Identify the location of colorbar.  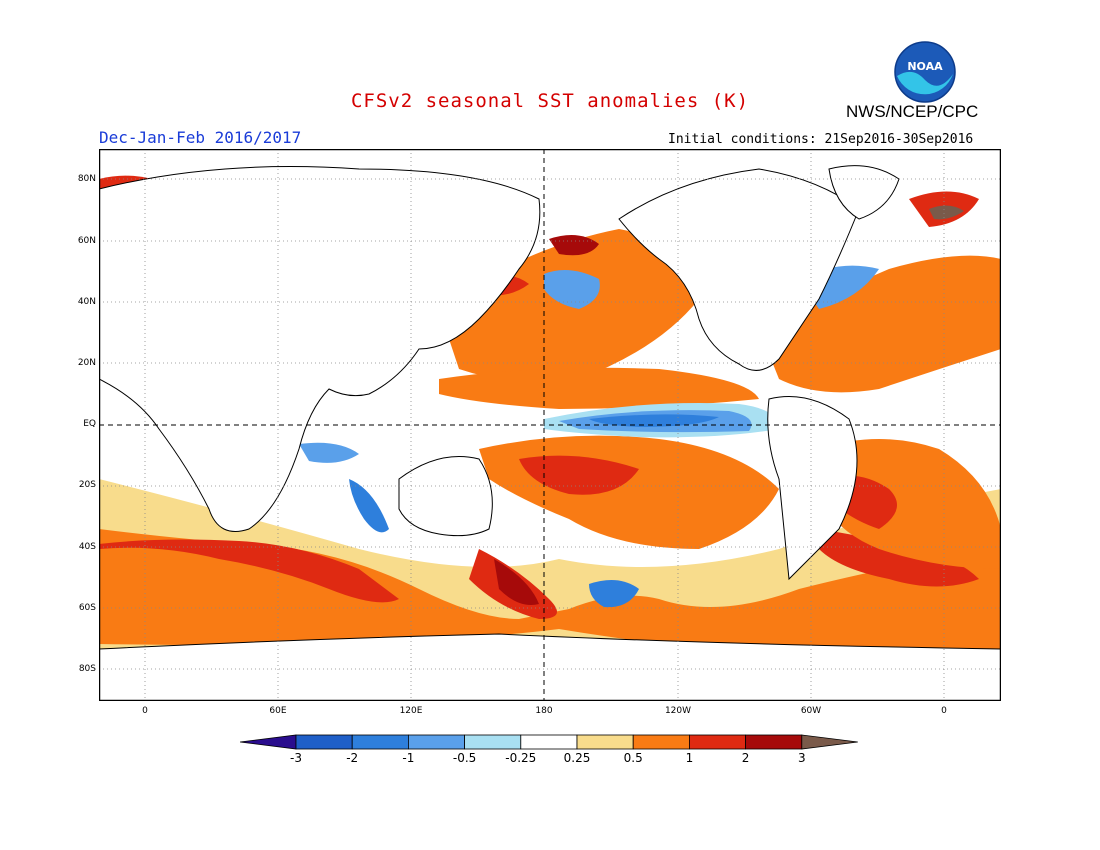
(550, 744).